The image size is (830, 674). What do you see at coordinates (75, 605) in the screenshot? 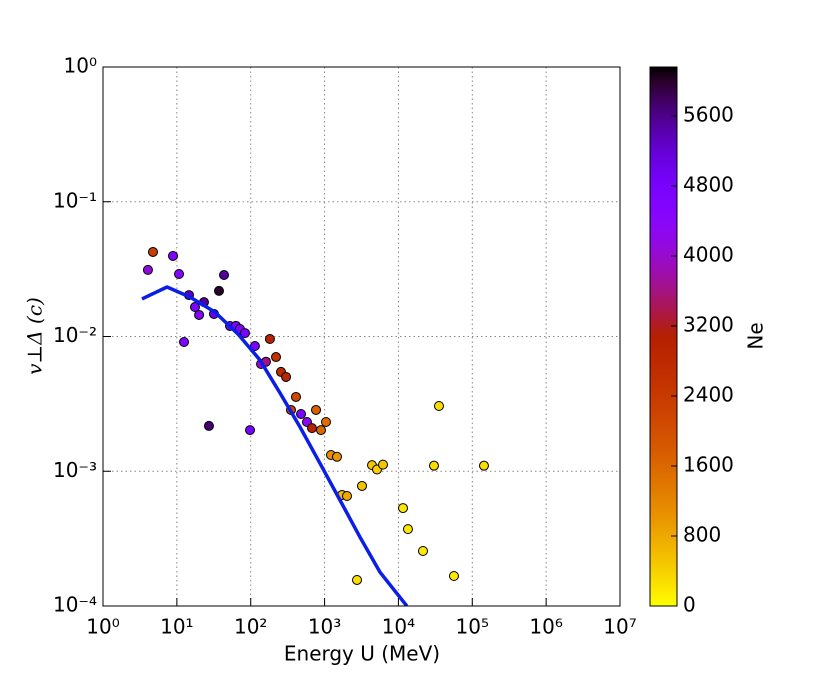
I see `y-tick-label: 10⁻⁴` at bounding box center [75, 605].